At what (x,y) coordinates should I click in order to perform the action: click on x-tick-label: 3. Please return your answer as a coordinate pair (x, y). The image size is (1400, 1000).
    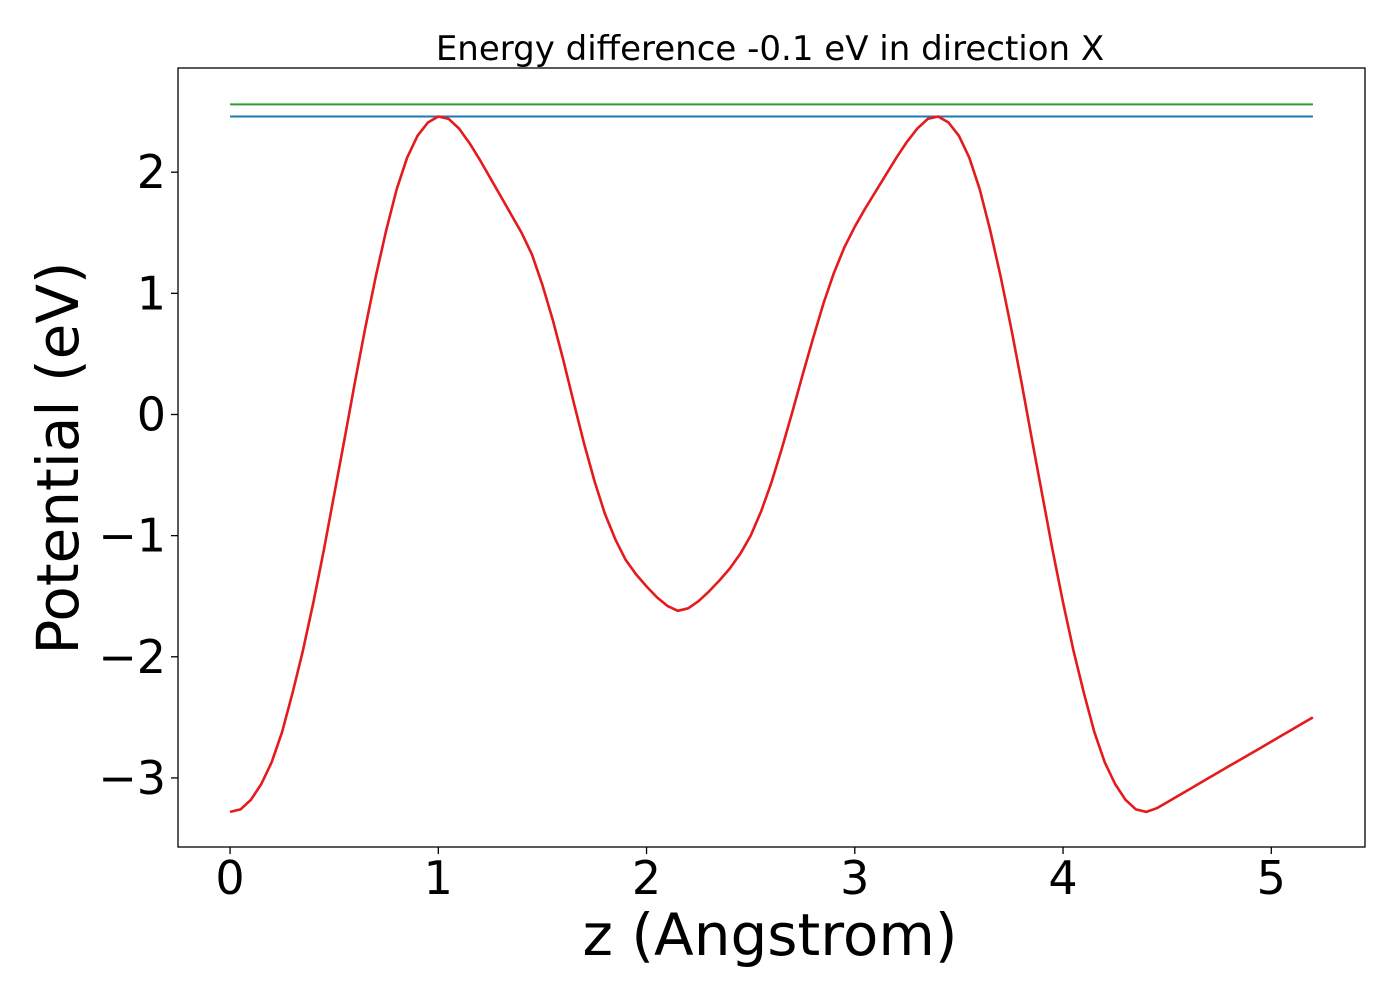
    Looking at the image, I should click on (854, 878).